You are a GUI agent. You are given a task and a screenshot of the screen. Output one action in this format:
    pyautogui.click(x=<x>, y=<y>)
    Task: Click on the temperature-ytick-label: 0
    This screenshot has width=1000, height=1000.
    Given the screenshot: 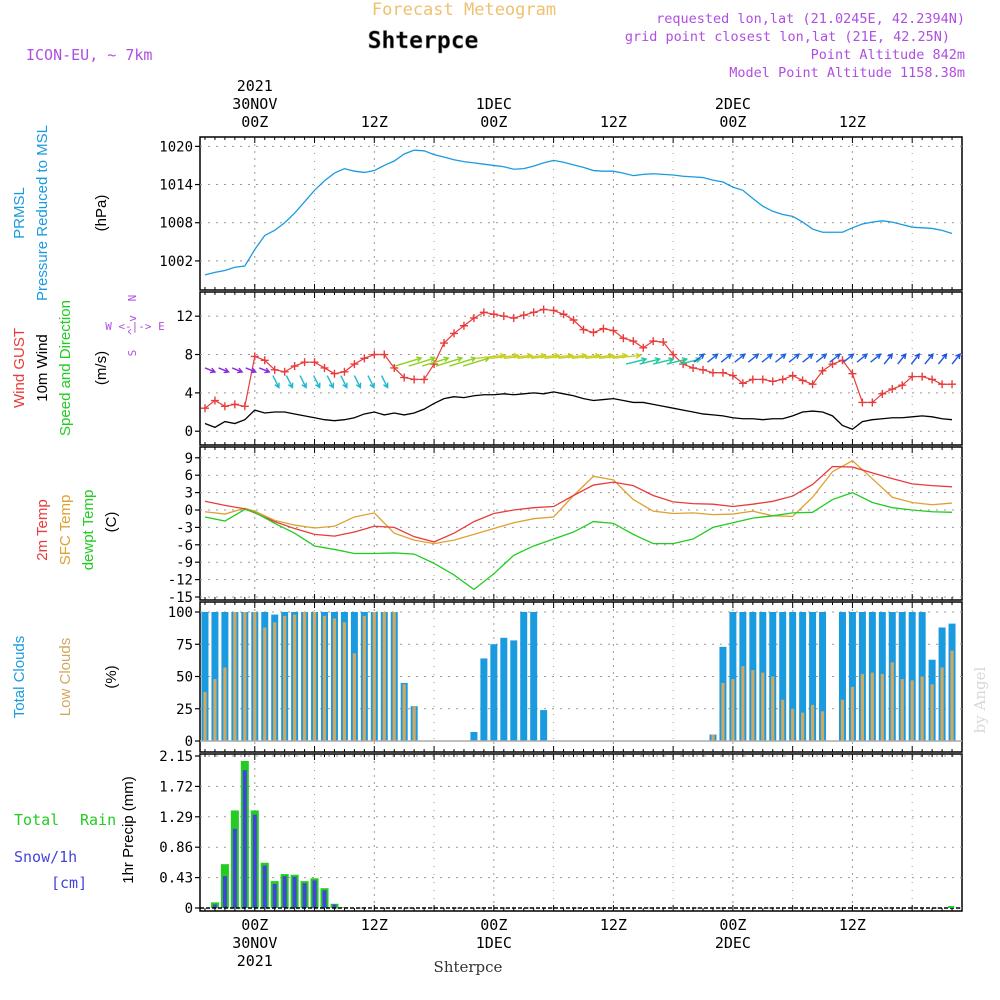 What is the action you would take?
    pyautogui.click(x=189, y=511)
    